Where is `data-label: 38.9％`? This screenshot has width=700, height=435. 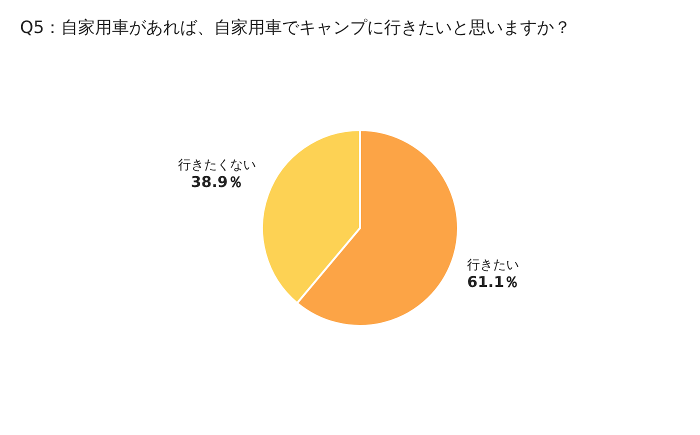
data-label: 38.9％ is located at coordinates (216, 181).